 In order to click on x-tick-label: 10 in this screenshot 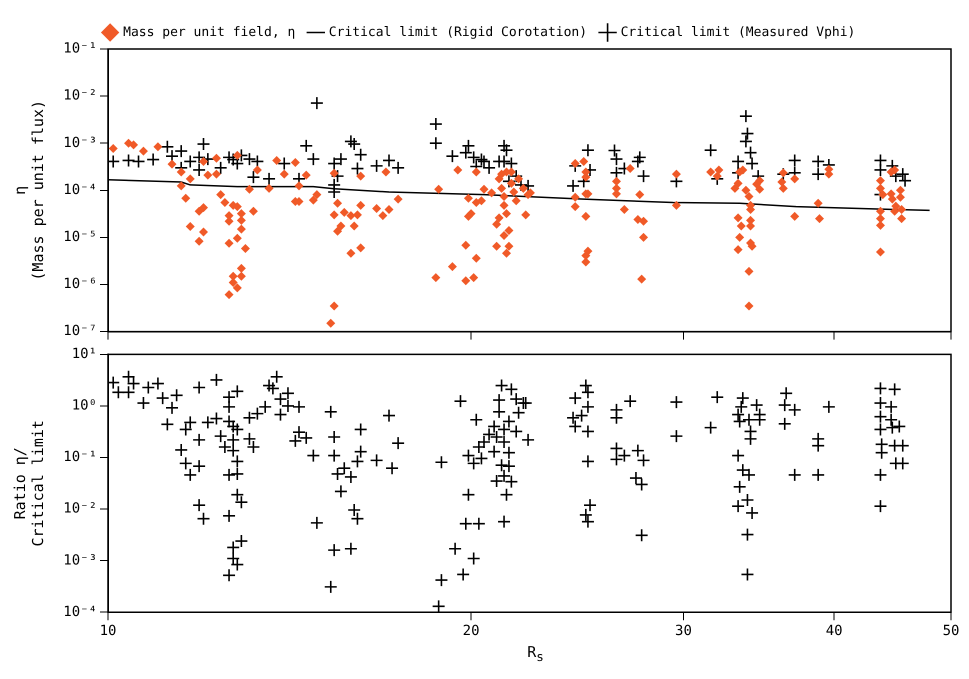, I will do `click(108, 631)`.